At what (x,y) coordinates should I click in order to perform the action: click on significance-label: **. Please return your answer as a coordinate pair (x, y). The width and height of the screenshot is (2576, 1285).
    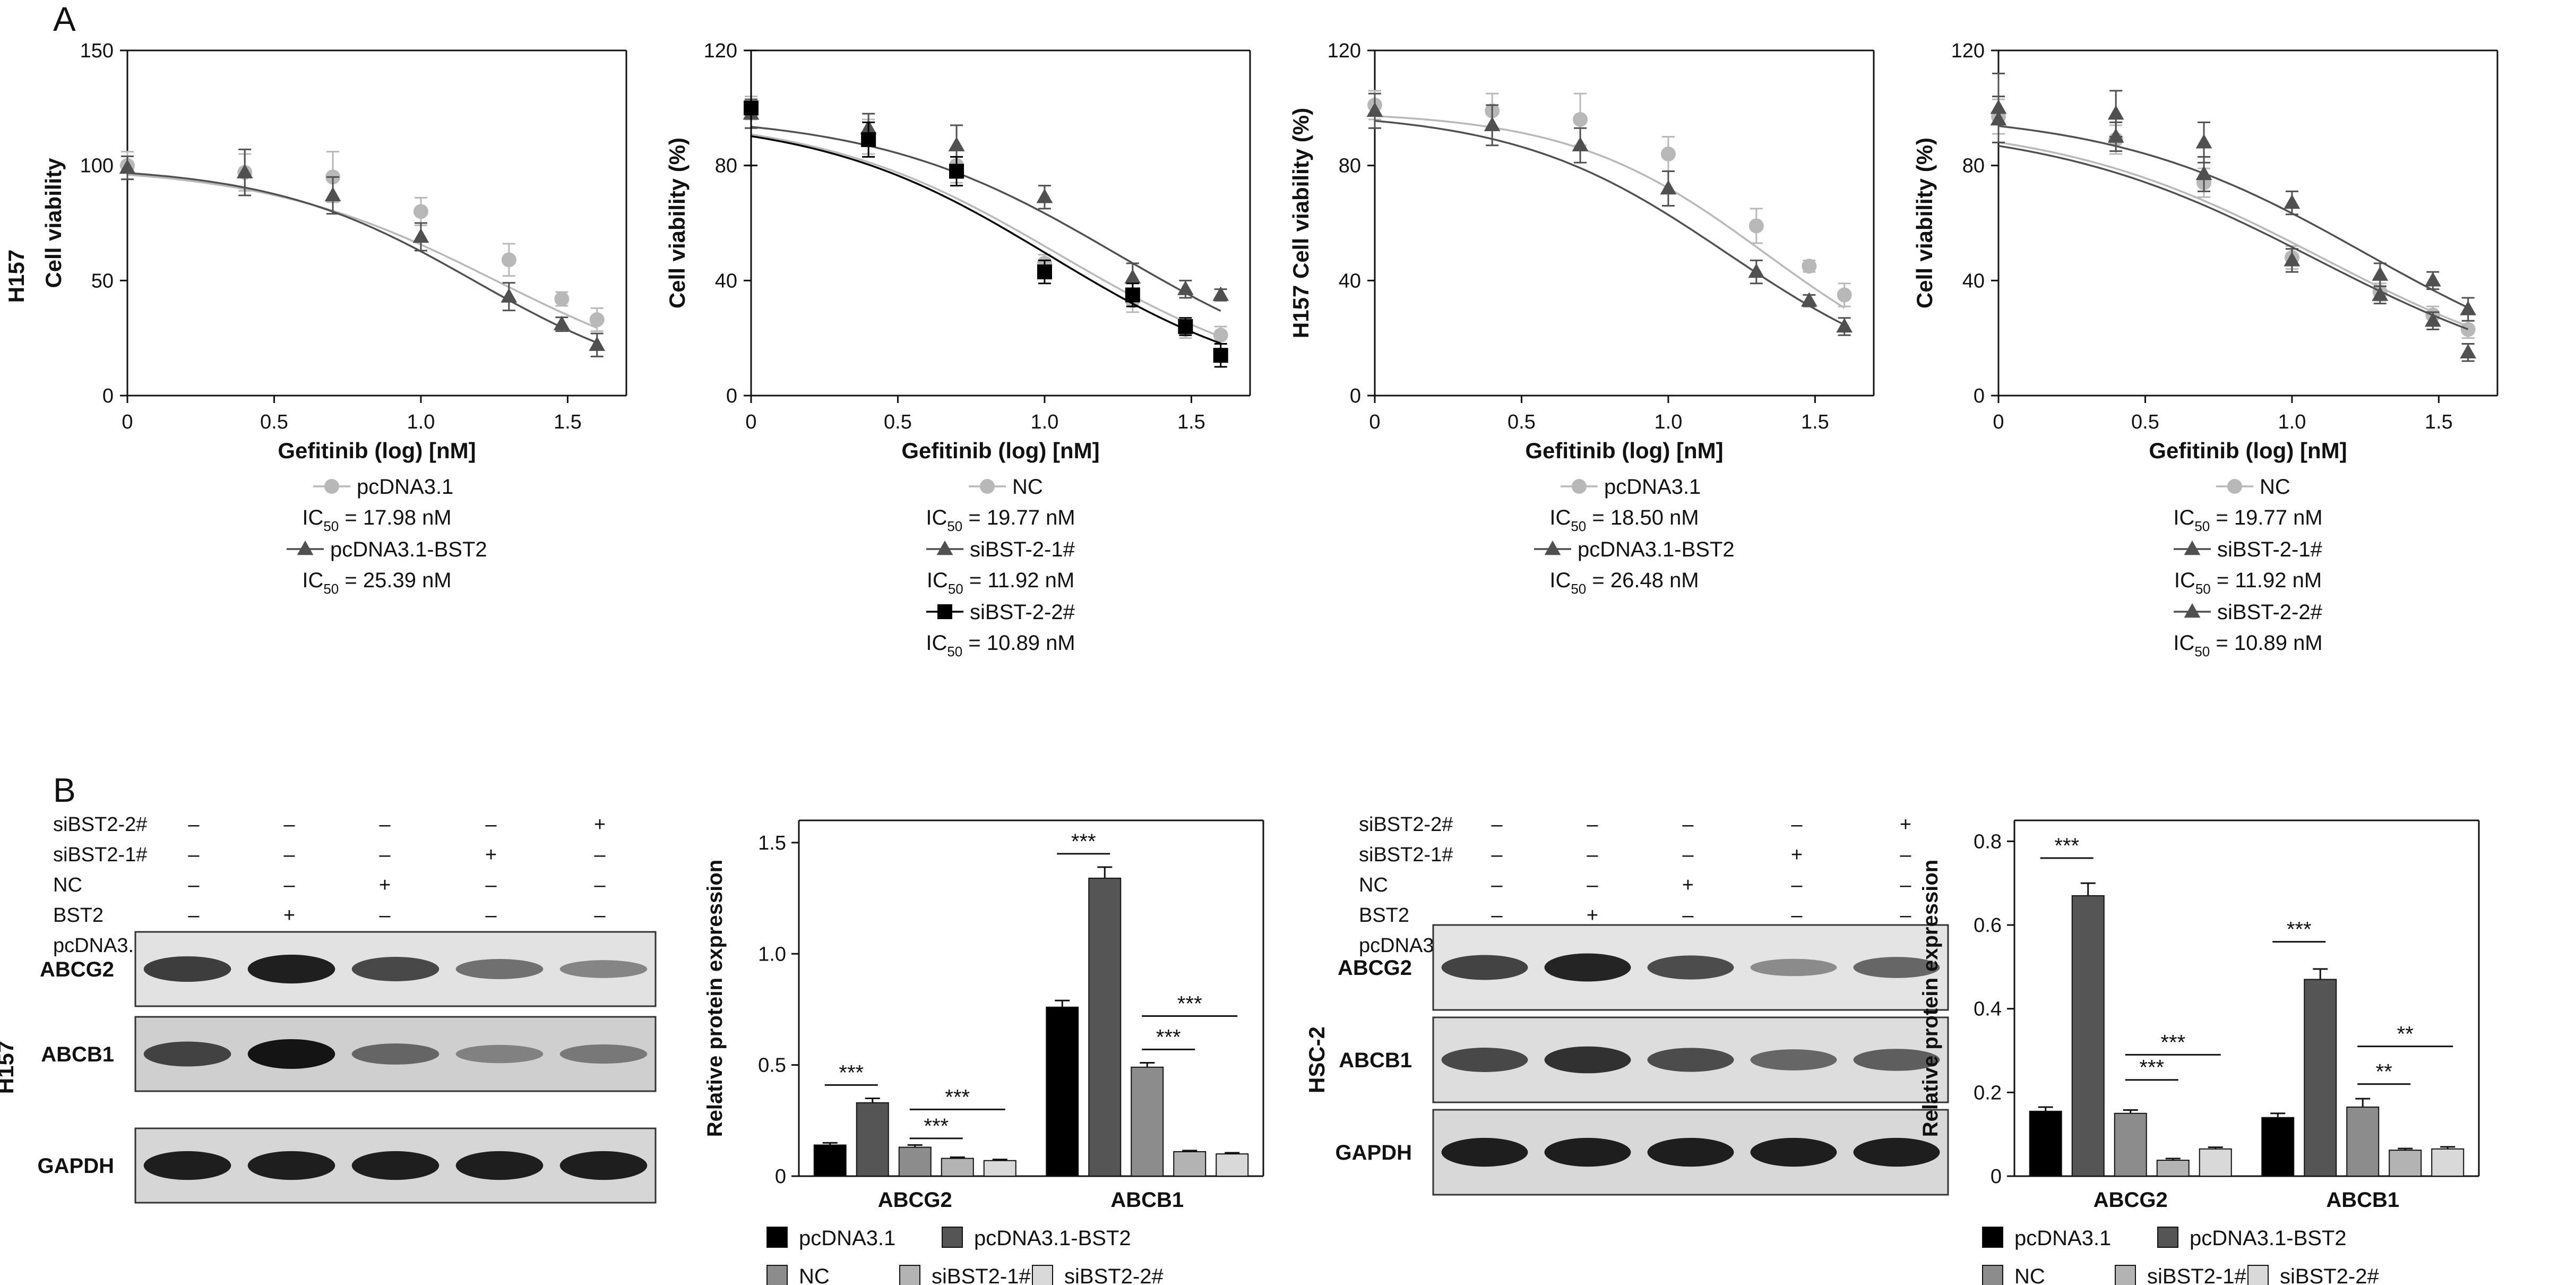
    Looking at the image, I should click on (2384, 1072).